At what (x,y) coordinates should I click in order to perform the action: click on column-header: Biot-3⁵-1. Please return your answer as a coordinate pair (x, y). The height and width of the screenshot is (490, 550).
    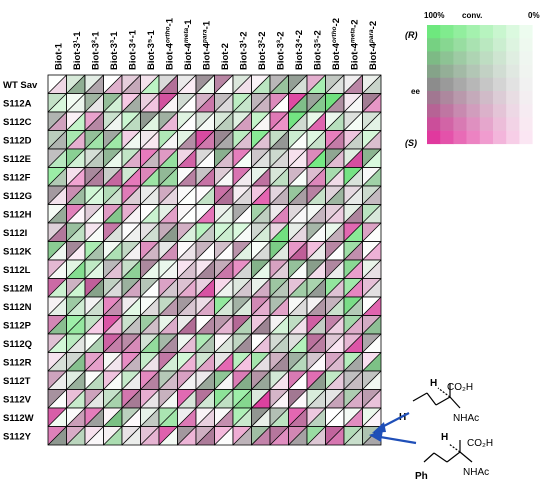
    Looking at the image, I should click on (151, 49).